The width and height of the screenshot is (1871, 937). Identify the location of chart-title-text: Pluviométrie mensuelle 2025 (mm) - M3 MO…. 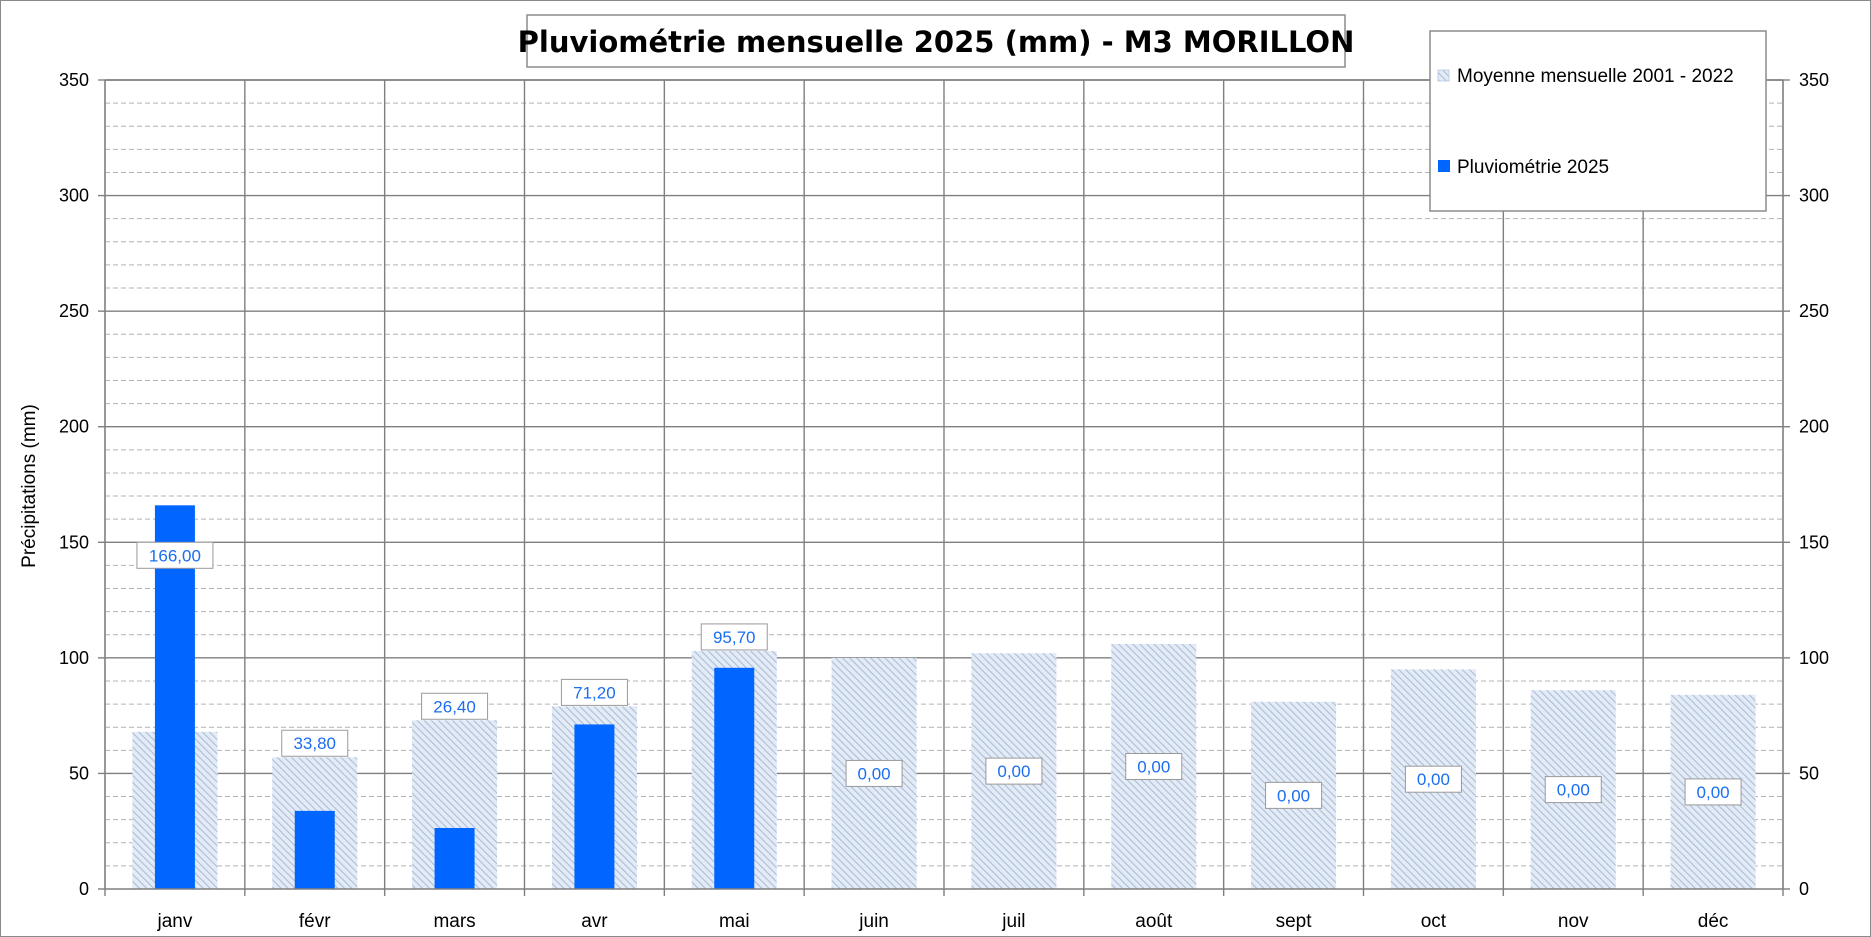
(936, 42).